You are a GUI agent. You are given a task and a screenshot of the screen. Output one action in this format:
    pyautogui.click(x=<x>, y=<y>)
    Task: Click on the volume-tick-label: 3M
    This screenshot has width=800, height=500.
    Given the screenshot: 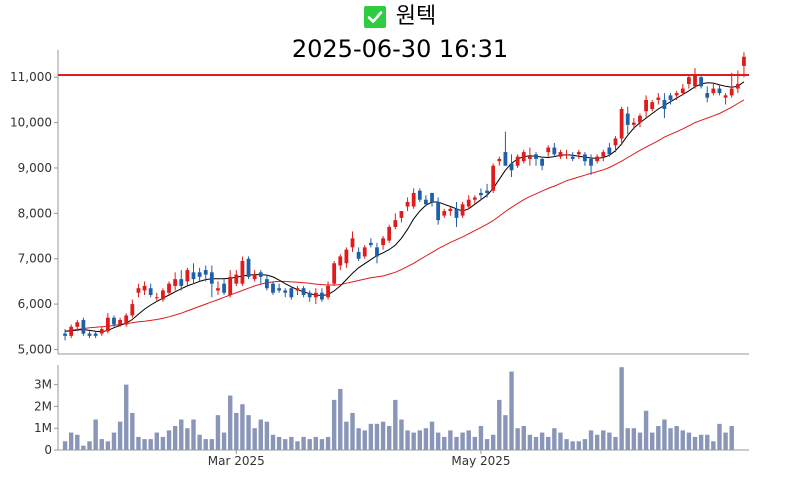 What is the action you would take?
    pyautogui.click(x=43, y=385)
    